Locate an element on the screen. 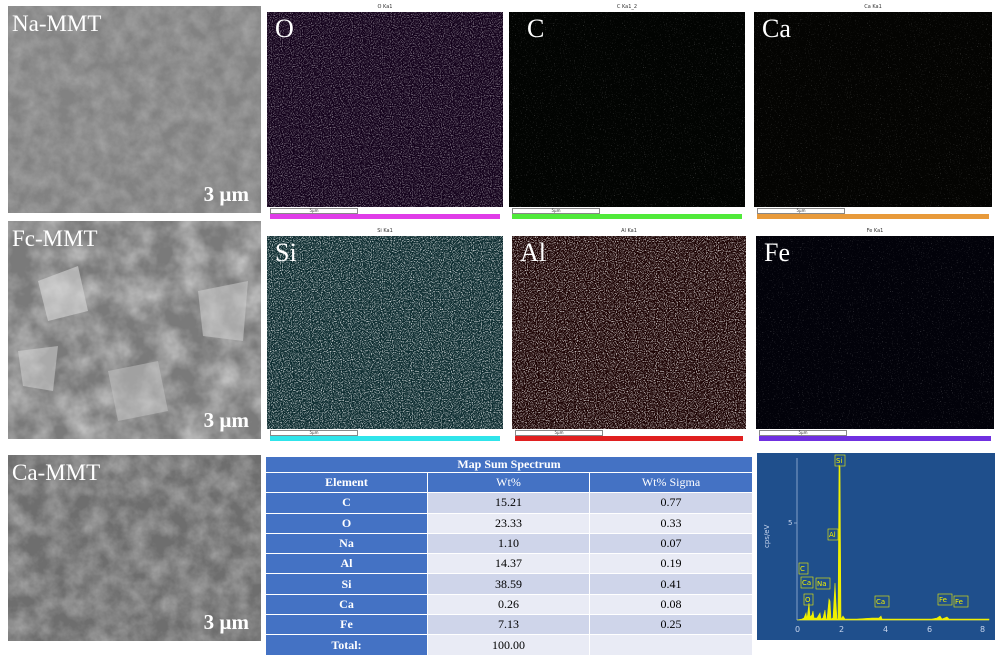 The width and height of the screenshot is (1000, 656). element-cell: Al is located at coordinates (347, 564).